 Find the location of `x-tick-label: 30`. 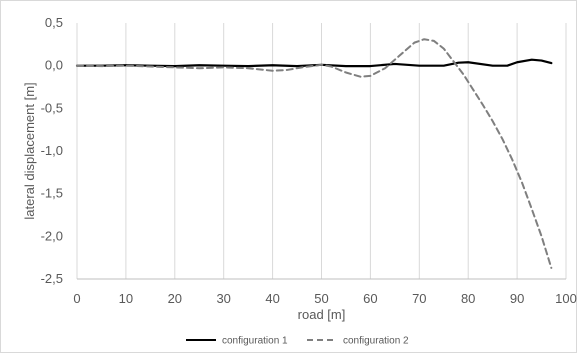

x-tick-label: 30 is located at coordinates (223, 298).